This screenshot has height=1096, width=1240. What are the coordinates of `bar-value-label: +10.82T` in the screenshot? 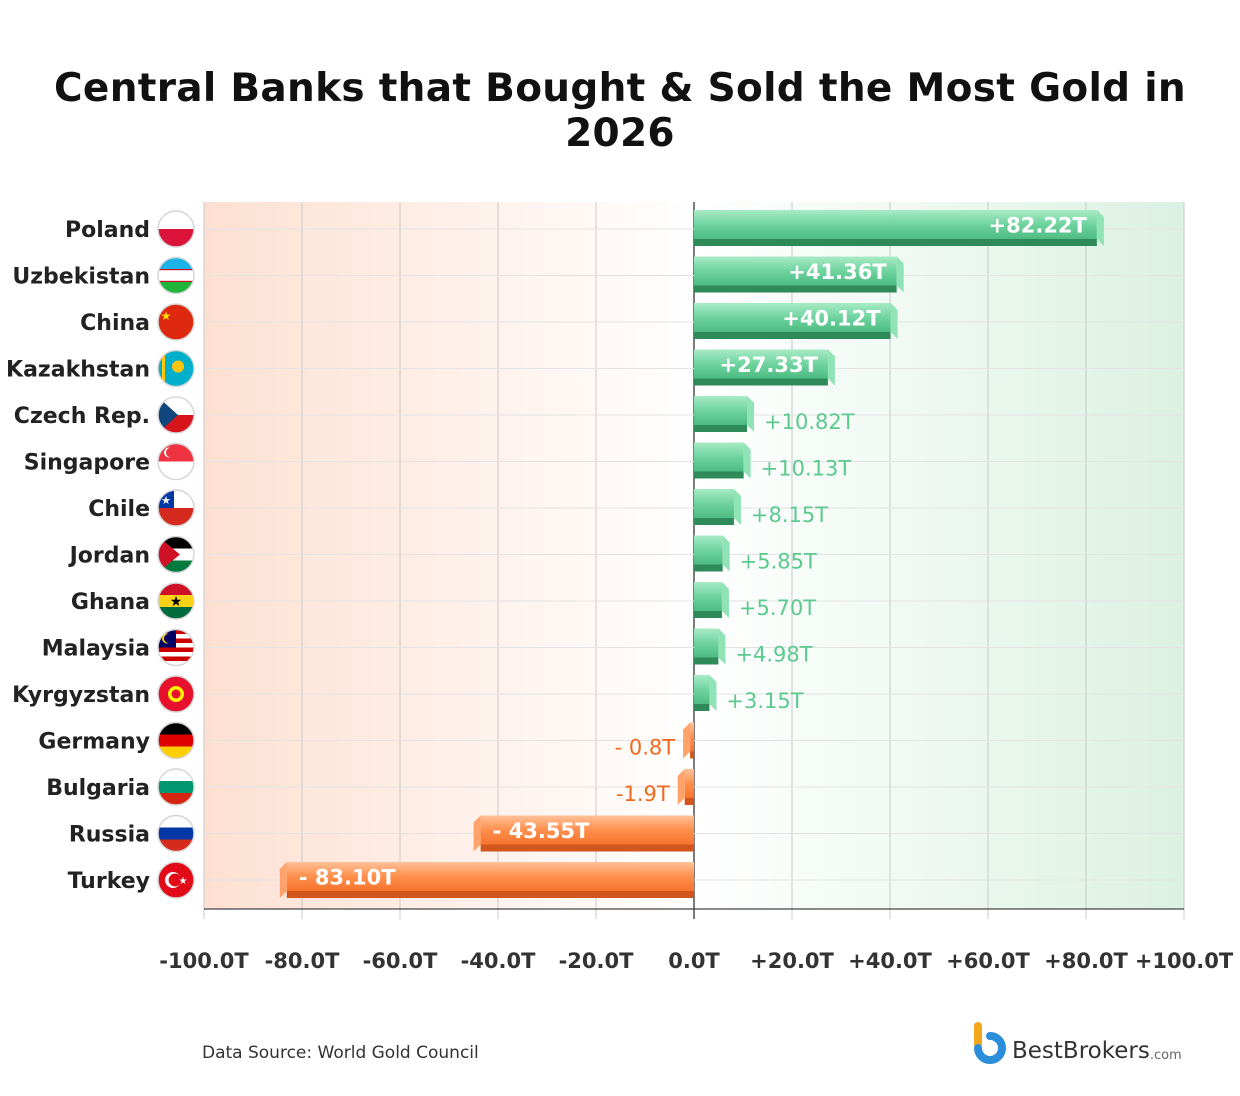 It's located at (809, 422).